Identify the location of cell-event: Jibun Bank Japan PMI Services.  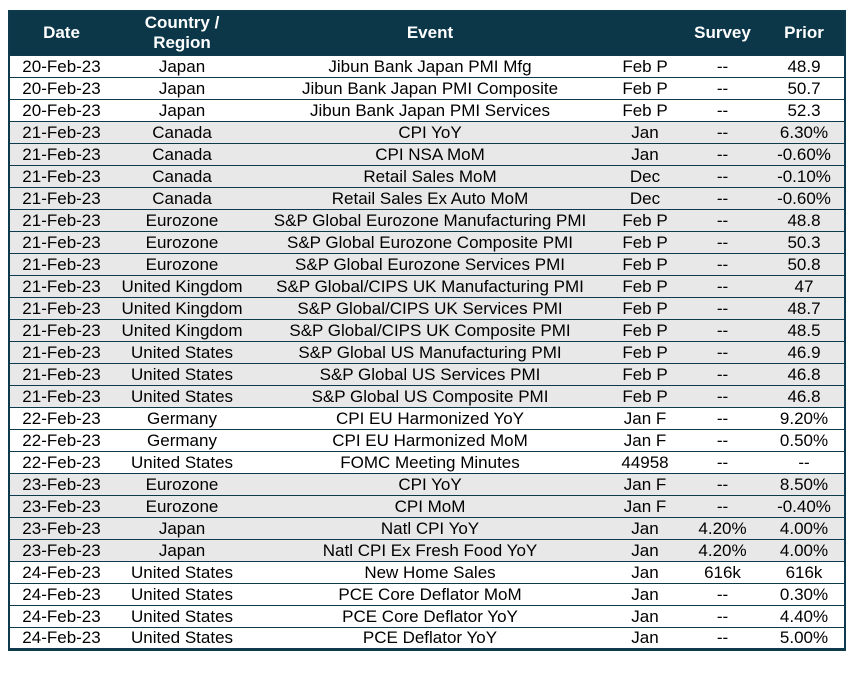
(430, 109).